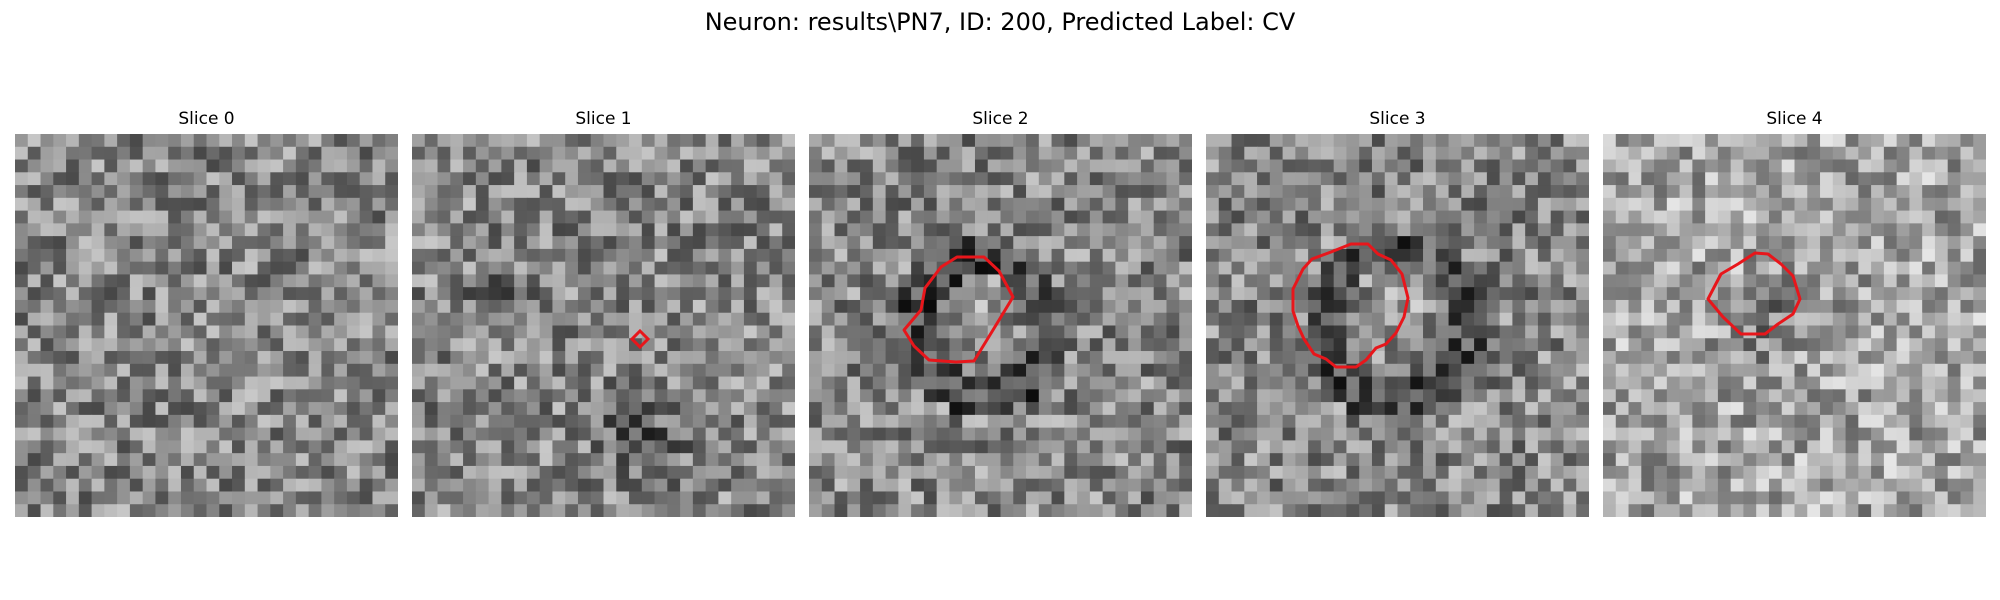  What do you see at coordinates (206, 119) in the screenshot?
I see `slice-title-0: Slice 0` at bounding box center [206, 119].